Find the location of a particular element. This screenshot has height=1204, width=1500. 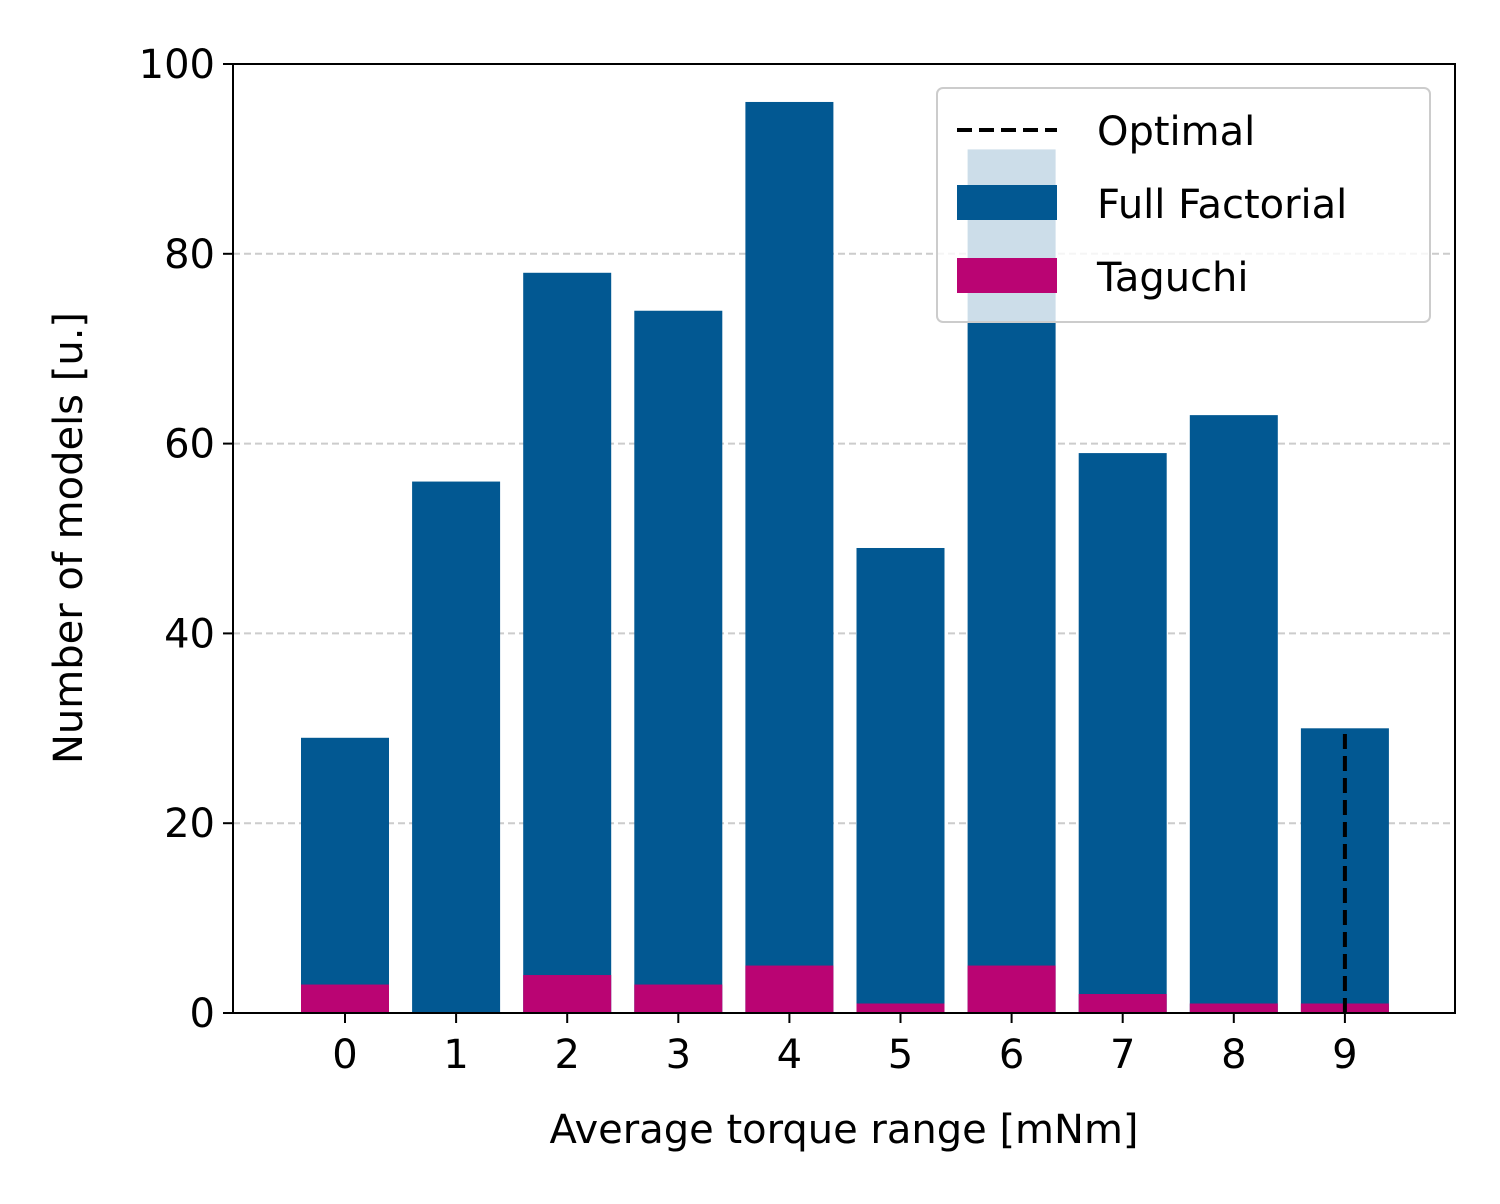

x-tick-label: 0 is located at coordinates (344, 1055).